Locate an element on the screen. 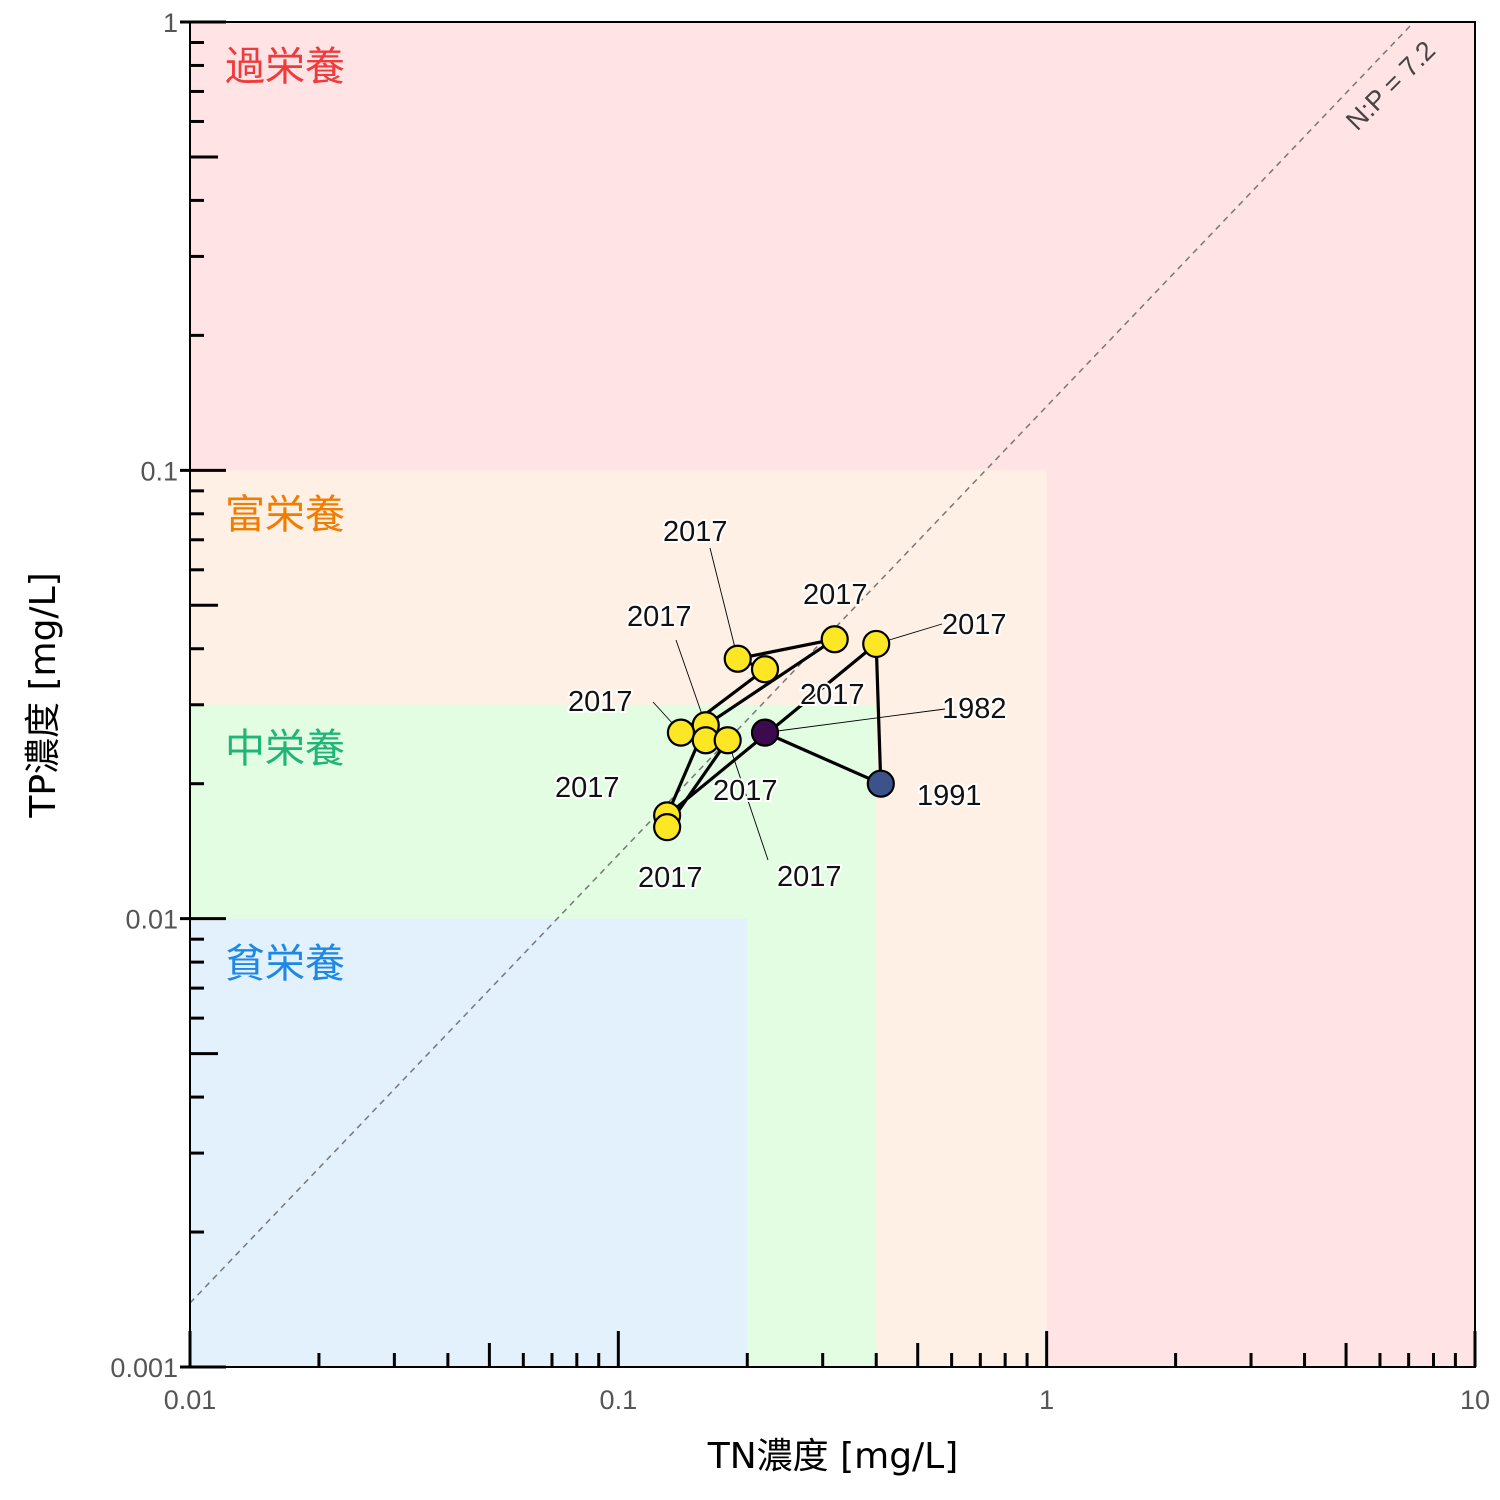 Image resolution: width=1500 pixels, height=1500 pixels. point-label-8: 2017 is located at coordinates (832, 695).